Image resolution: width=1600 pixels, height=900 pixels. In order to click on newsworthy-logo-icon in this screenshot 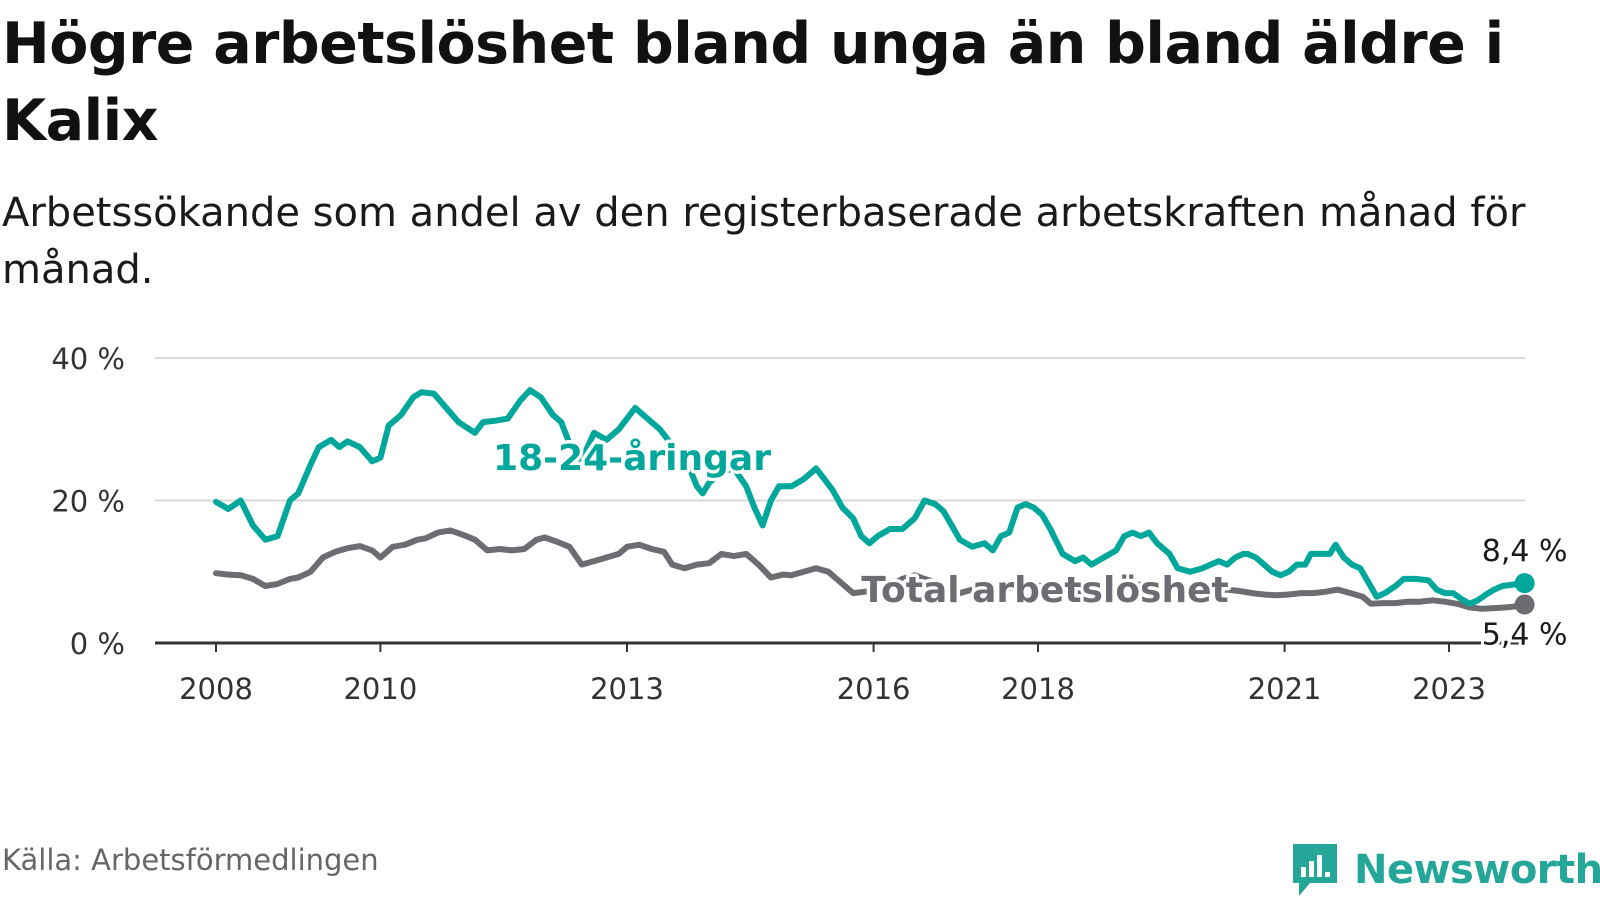, I will do `click(1315, 870)`.